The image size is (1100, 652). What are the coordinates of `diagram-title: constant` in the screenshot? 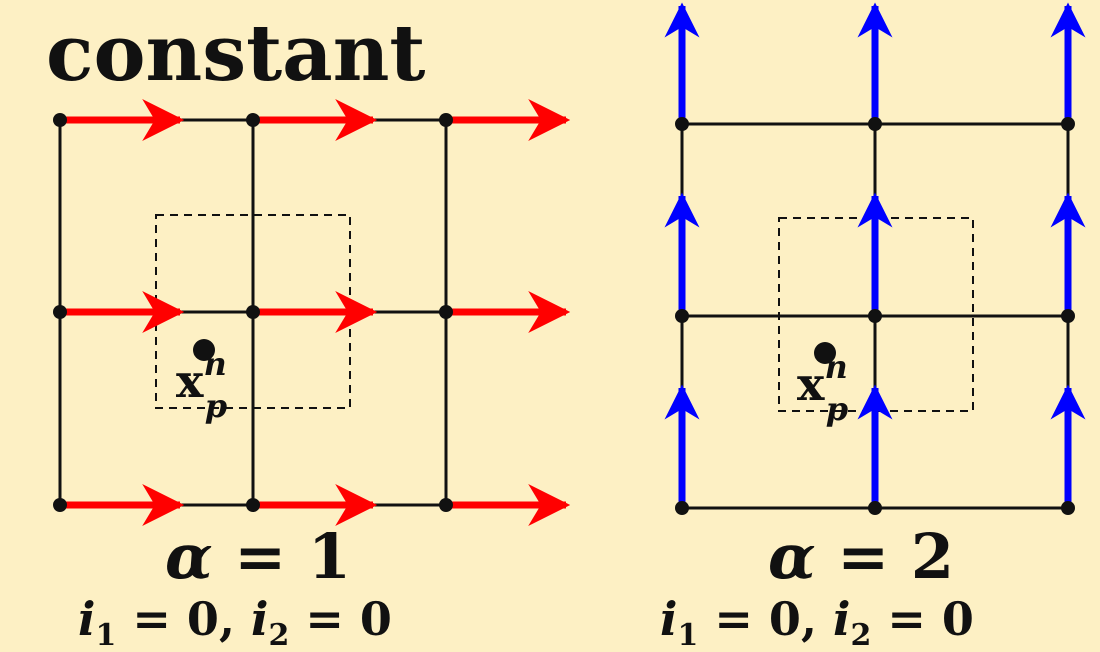 It's located at (235, 53).